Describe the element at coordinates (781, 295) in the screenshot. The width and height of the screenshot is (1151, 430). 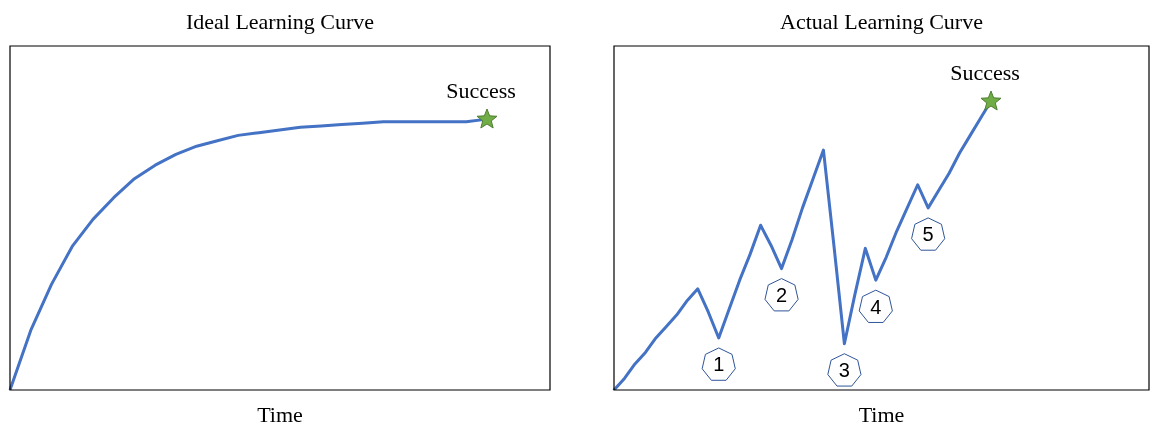
I see `annotation: 2` at that location.